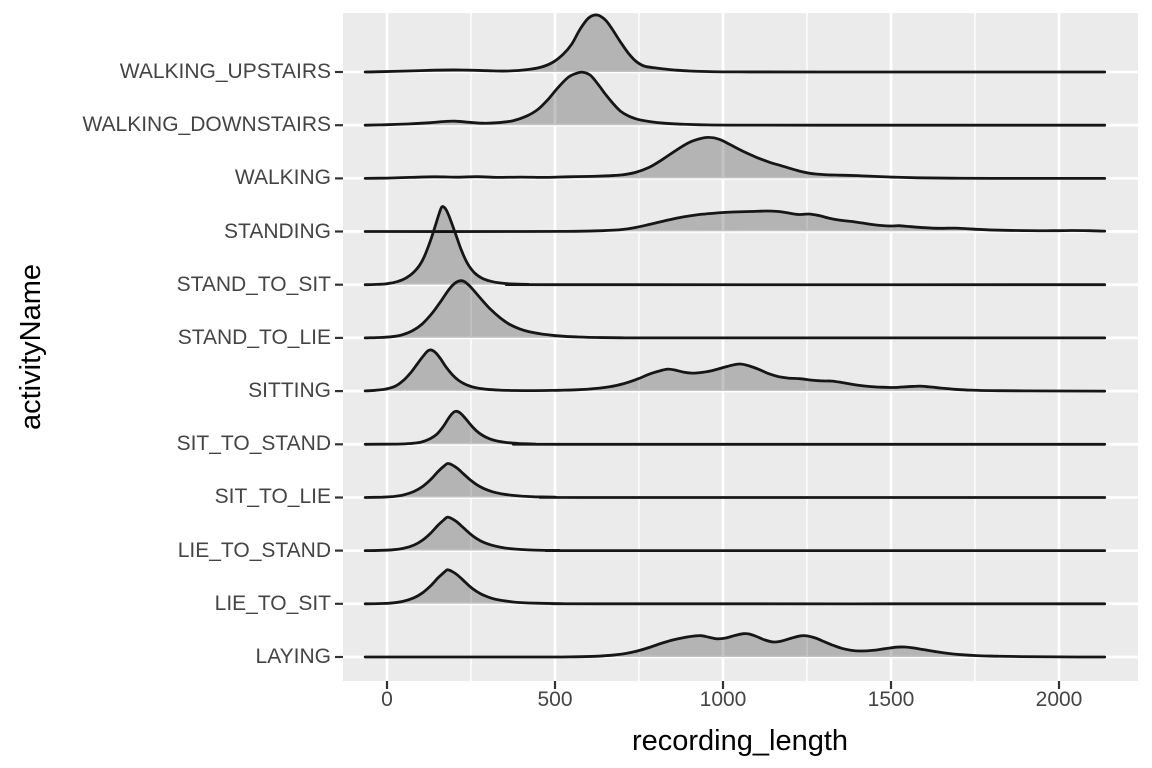 The image size is (1152, 768). Describe the element at coordinates (735, 309) in the screenshot. I see `ridge-STAND_TO_LIE` at that location.